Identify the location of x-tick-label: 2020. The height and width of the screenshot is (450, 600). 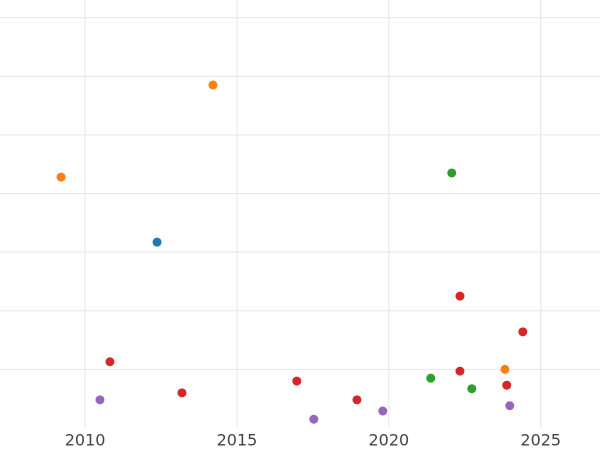
(389, 440).